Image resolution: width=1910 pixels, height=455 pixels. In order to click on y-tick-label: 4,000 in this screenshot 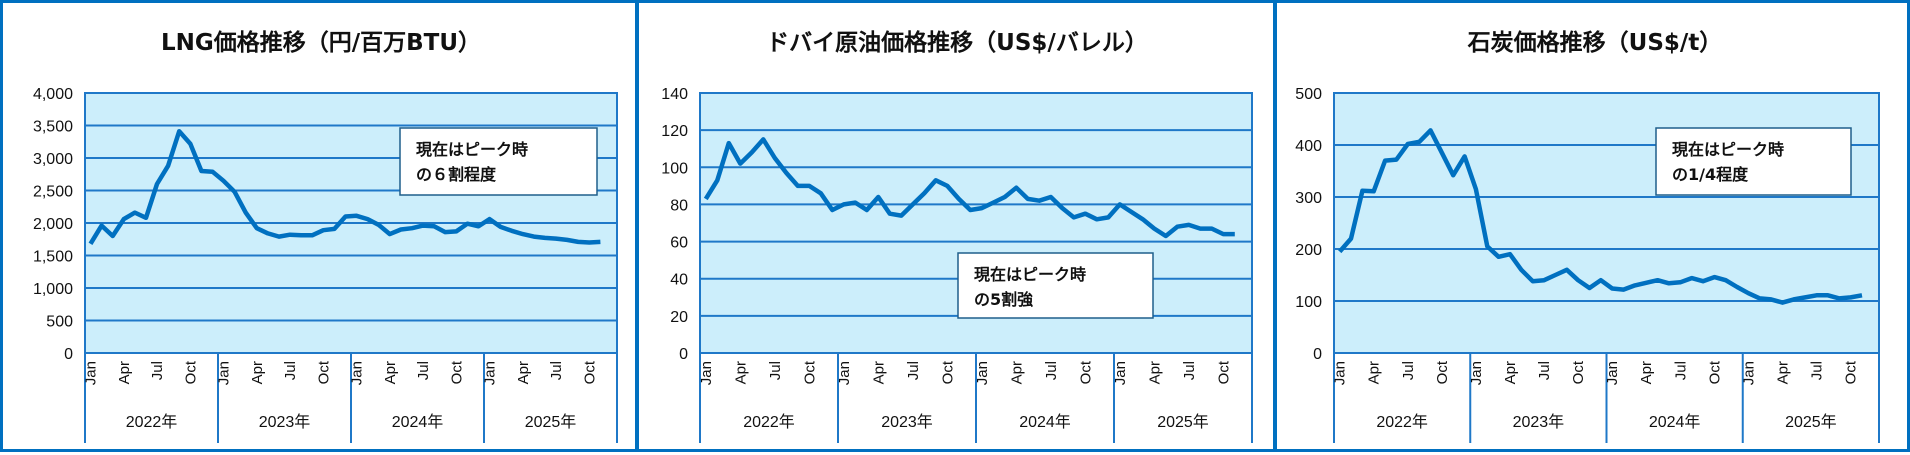, I will do `click(53, 94)`.